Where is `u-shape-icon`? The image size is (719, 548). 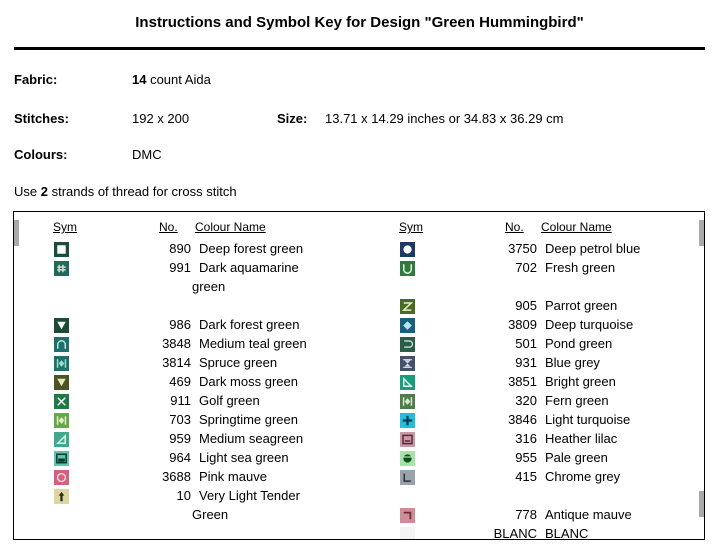
u-shape-icon is located at coordinates (407, 268).